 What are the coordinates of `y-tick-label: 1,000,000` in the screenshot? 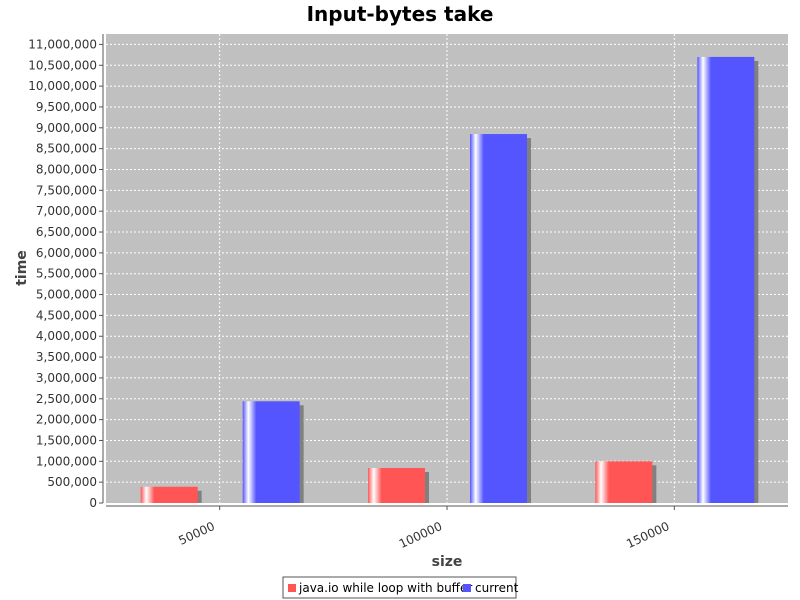 It's located at (66, 461).